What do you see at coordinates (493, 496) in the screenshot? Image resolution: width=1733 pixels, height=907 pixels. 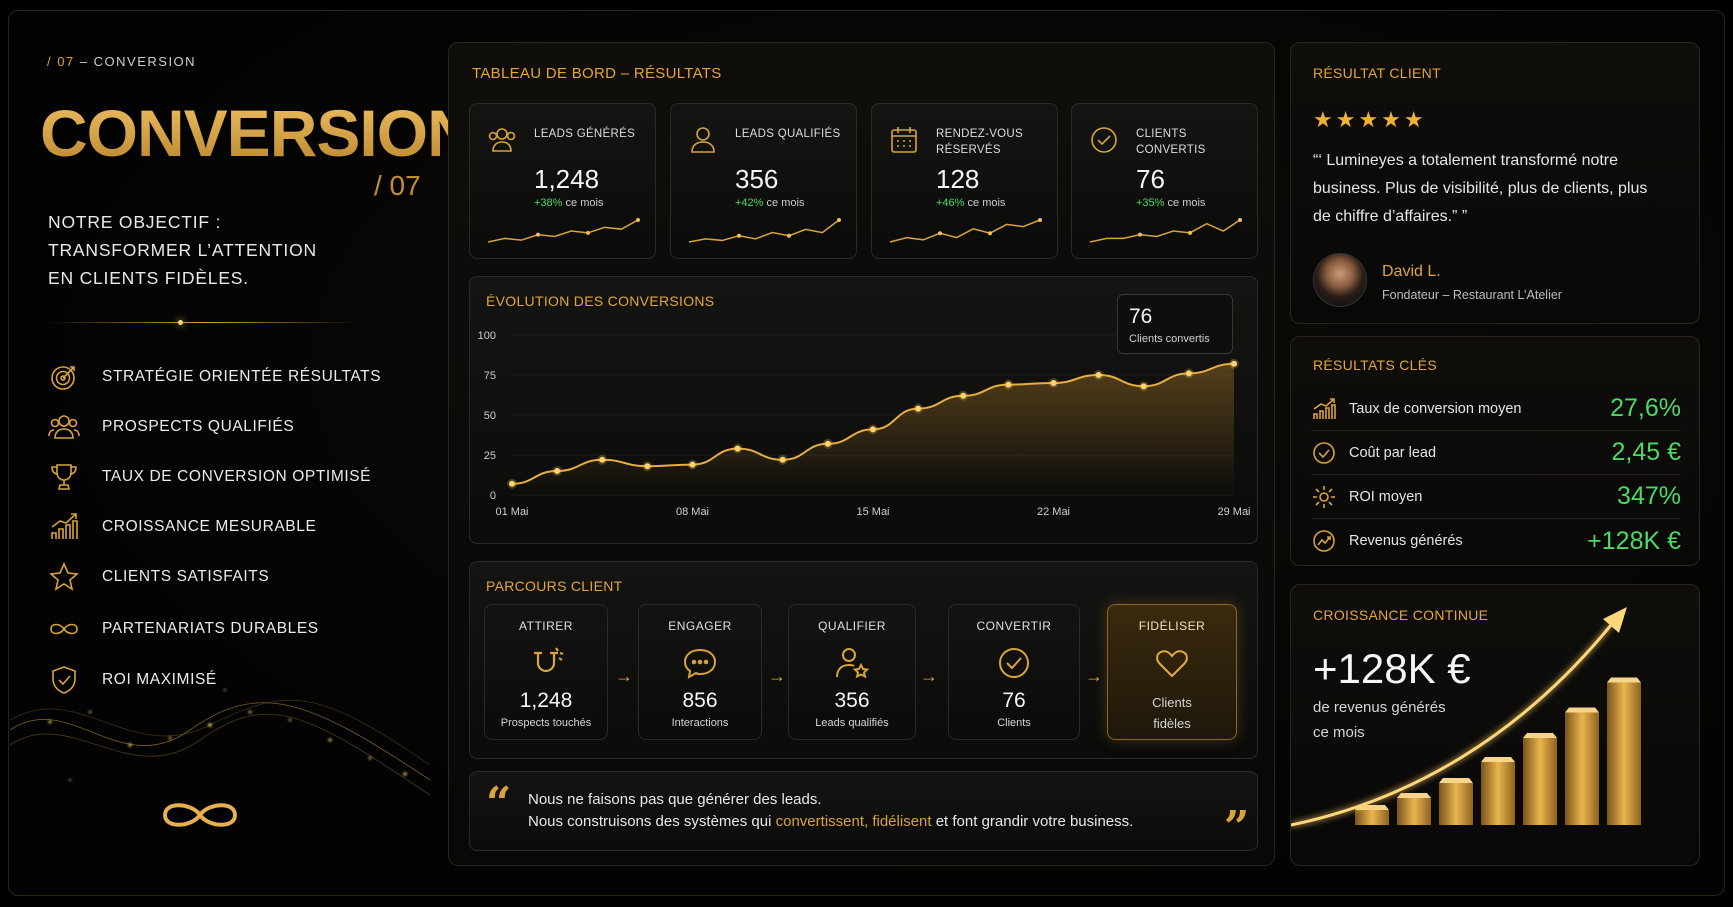 I see `y-tick-label: 0` at bounding box center [493, 496].